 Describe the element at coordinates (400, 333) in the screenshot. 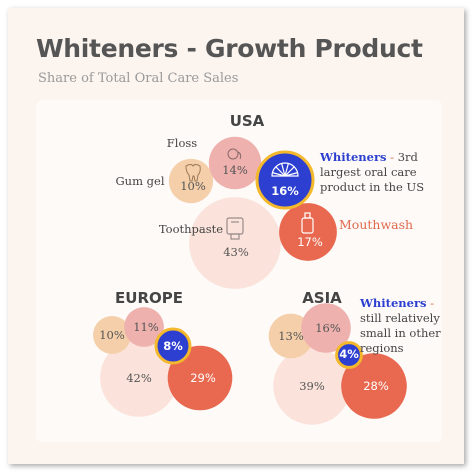

I see `asia-annotation-text: still relatively small in other regions` at that location.